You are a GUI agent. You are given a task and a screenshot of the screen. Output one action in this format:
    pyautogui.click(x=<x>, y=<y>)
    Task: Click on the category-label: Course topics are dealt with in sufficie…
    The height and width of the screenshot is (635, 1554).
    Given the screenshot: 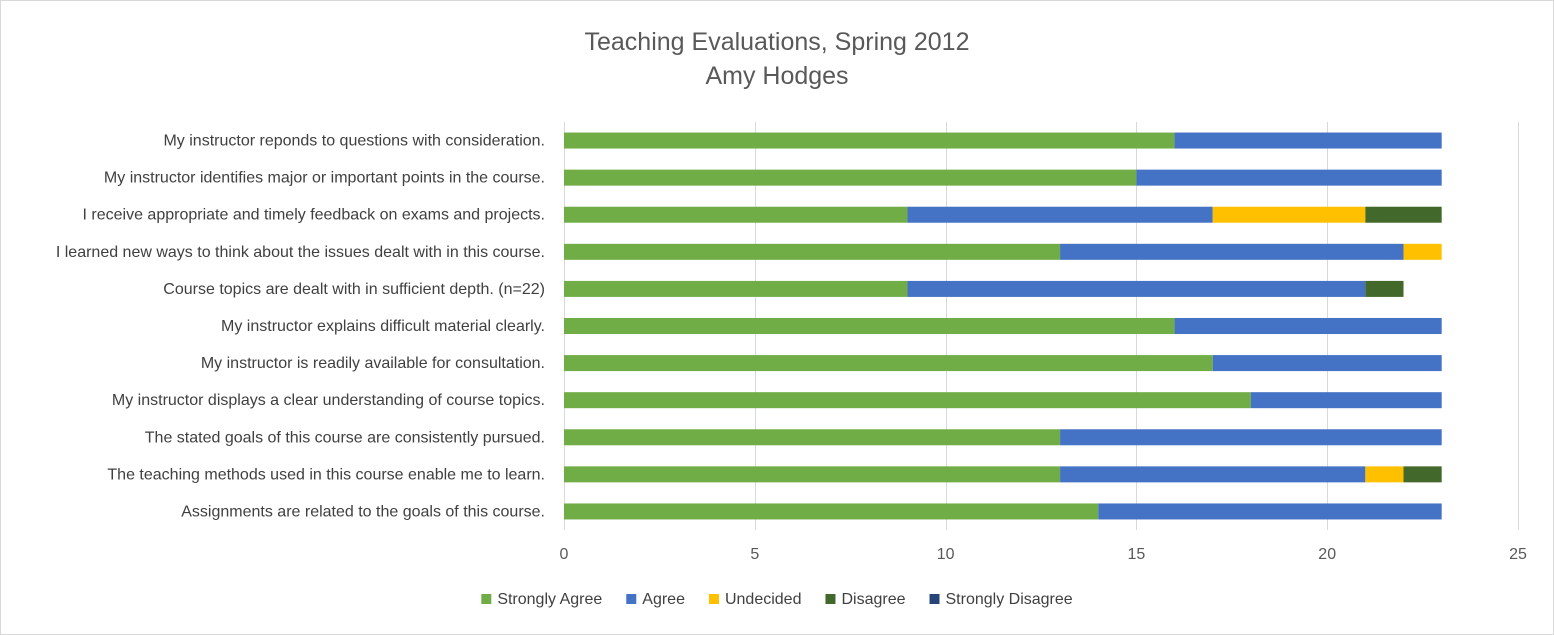 What is the action you would take?
    pyautogui.click(x=354, y=289)
    